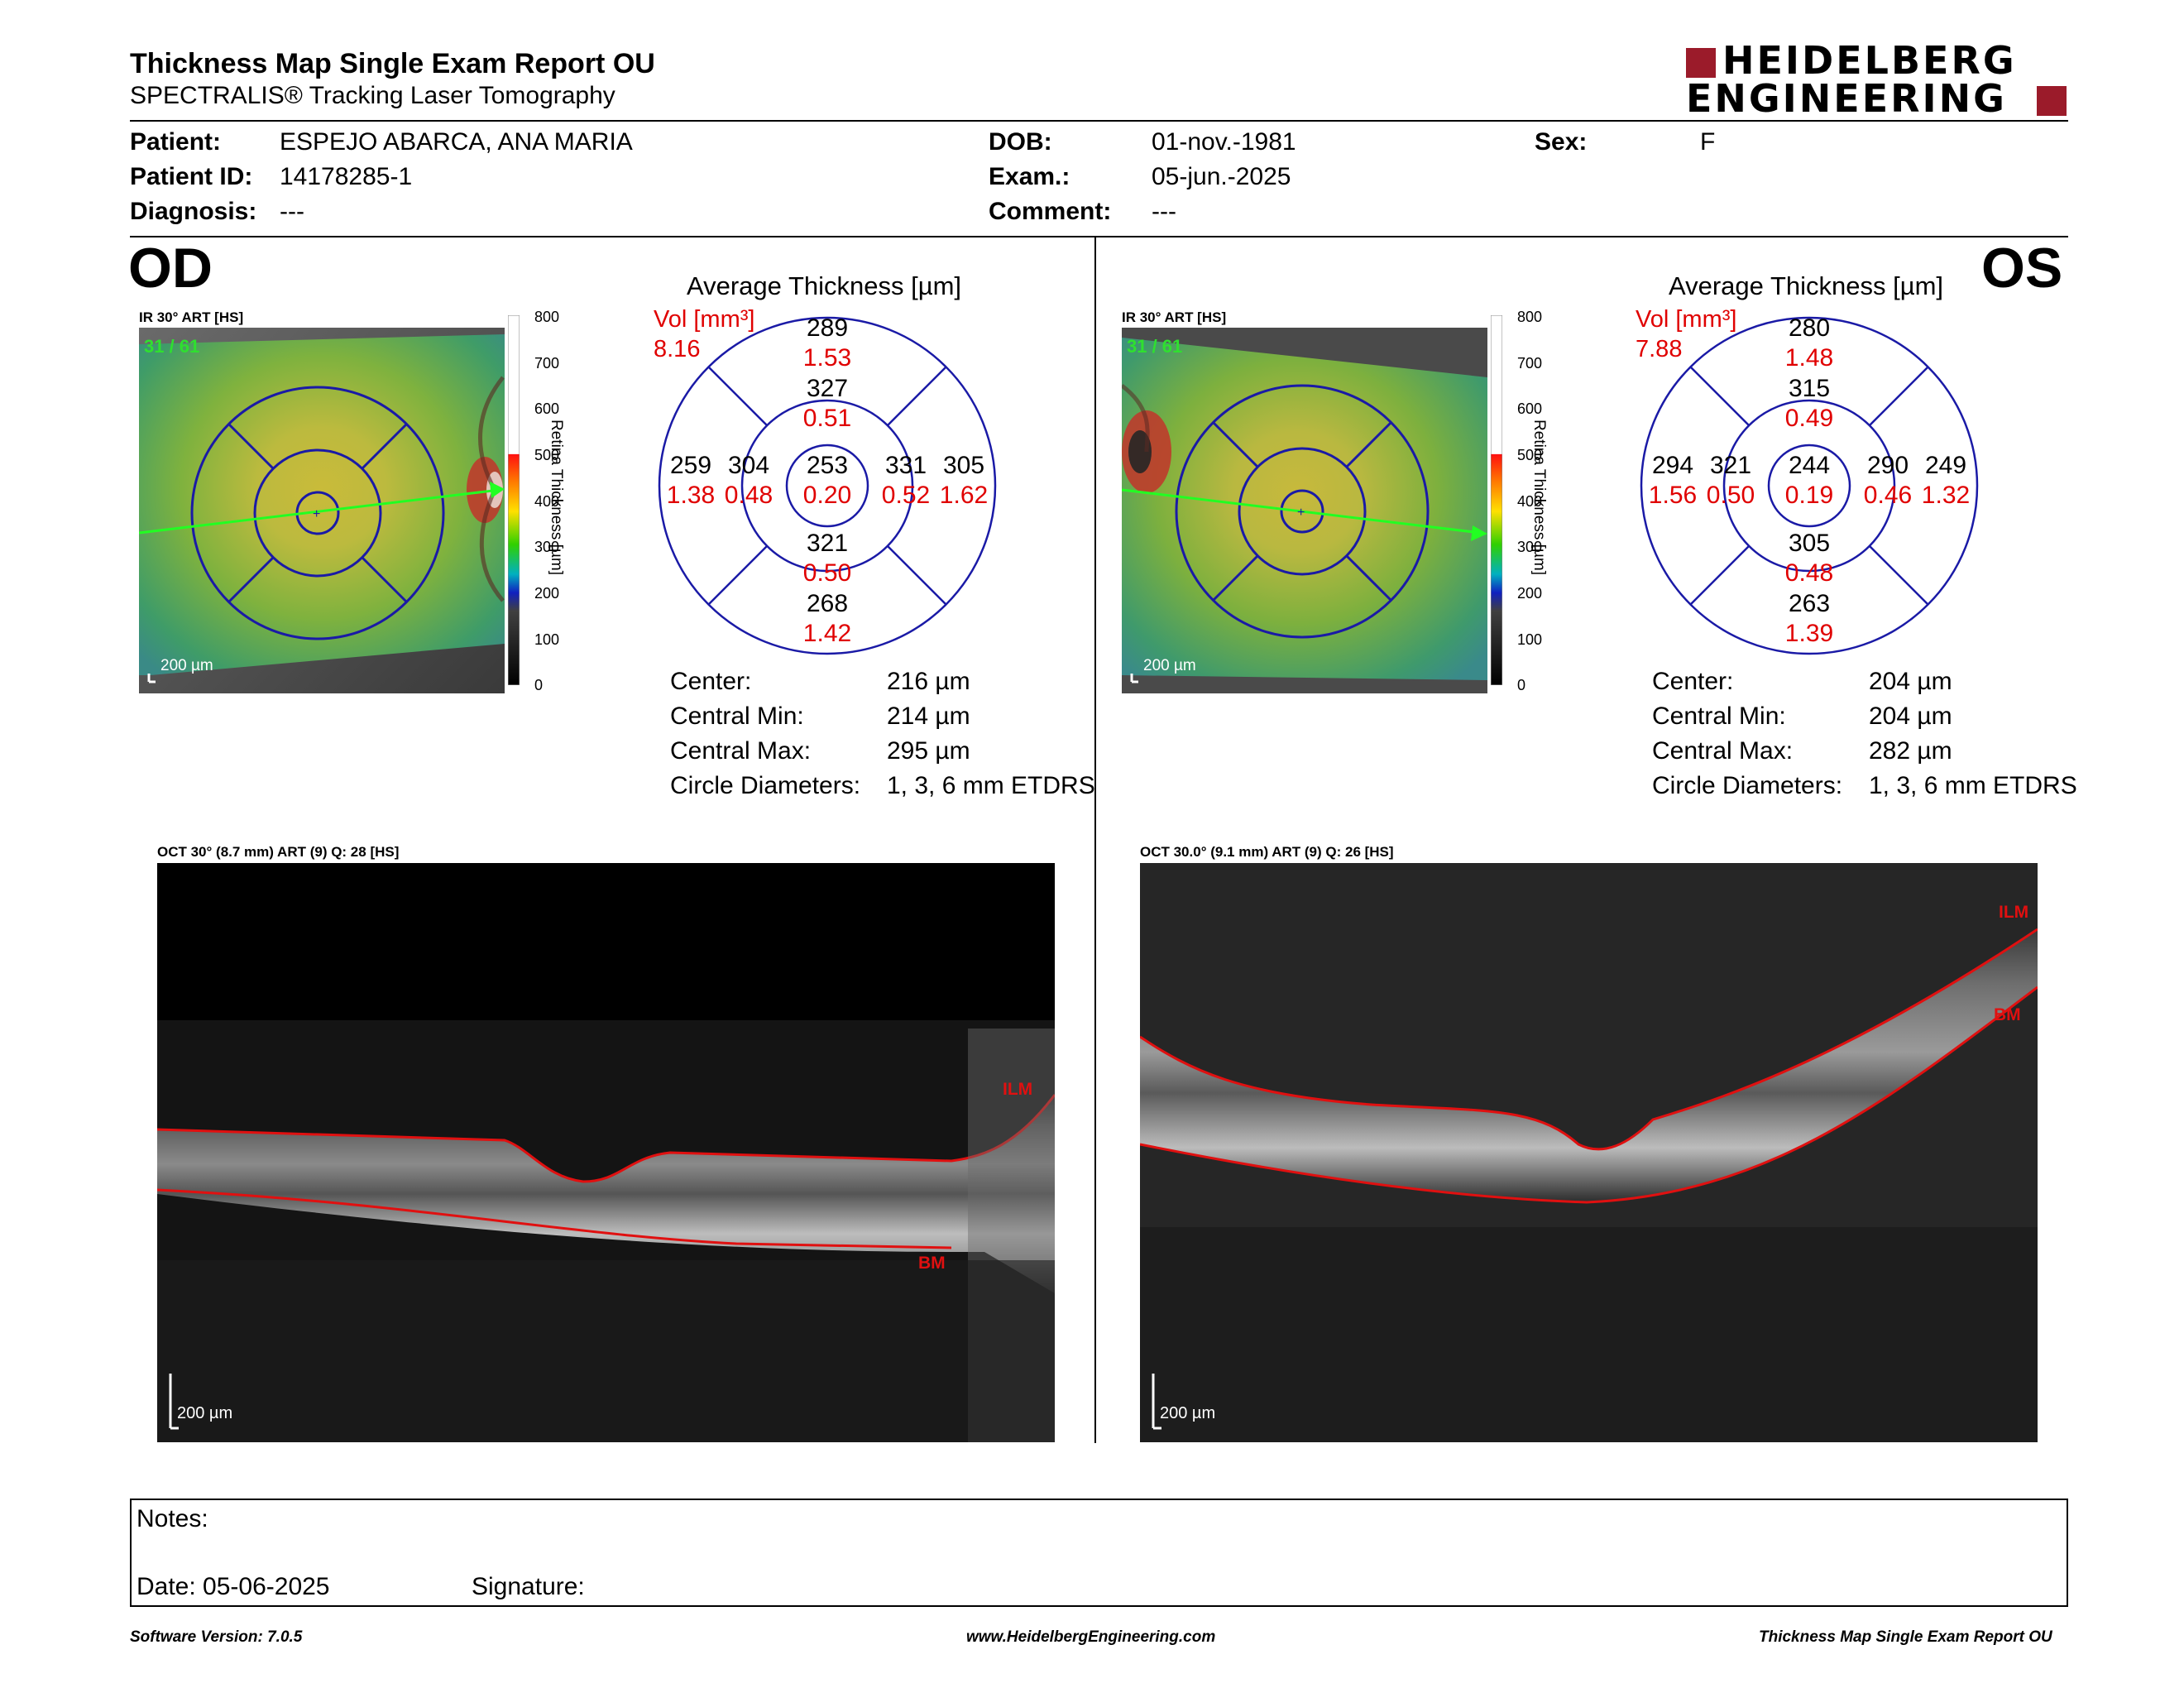 This screenshot has height=1688, width=2184. What do you see at coordinates (1809, 603) in the screenshot?
I see `os-outer-inf: 263` at bounding box center [1809, 603].